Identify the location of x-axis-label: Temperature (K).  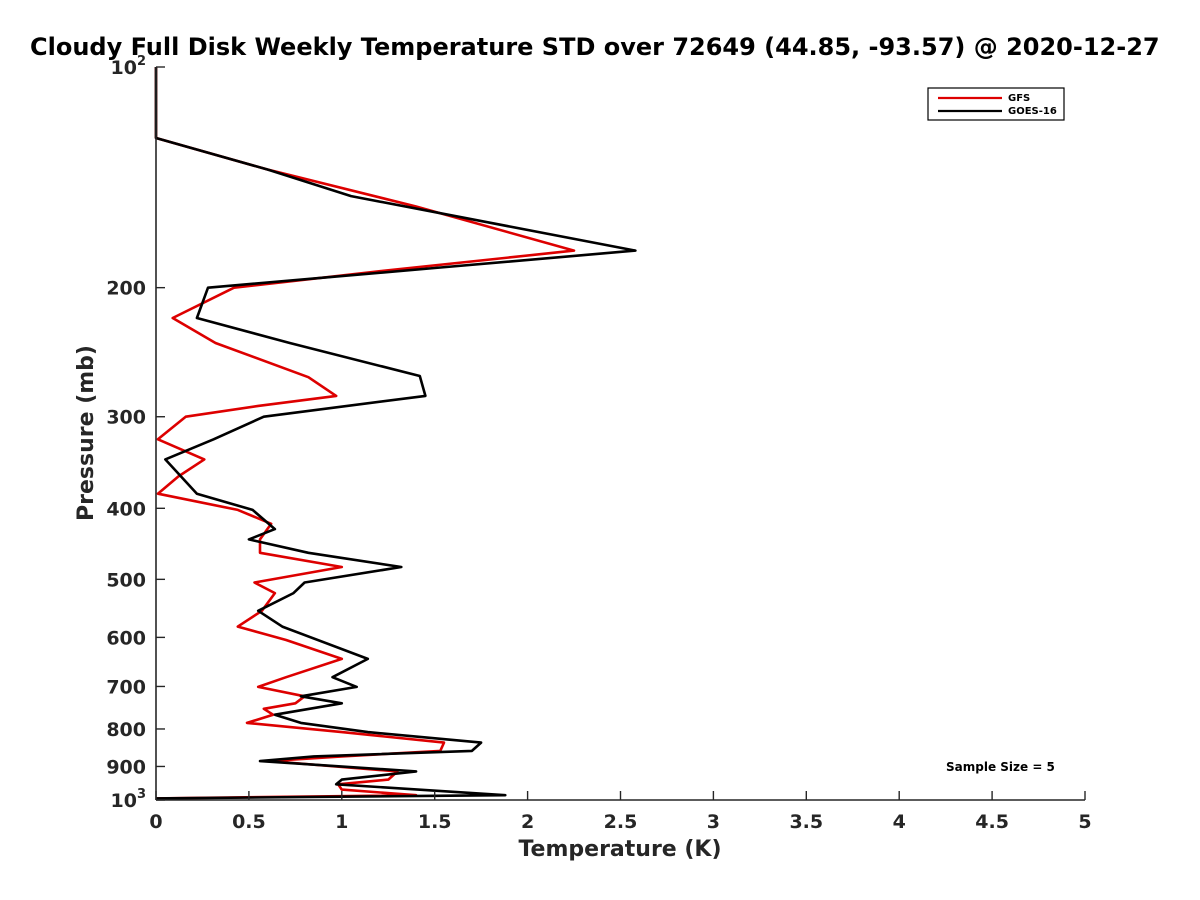
(619, 849).